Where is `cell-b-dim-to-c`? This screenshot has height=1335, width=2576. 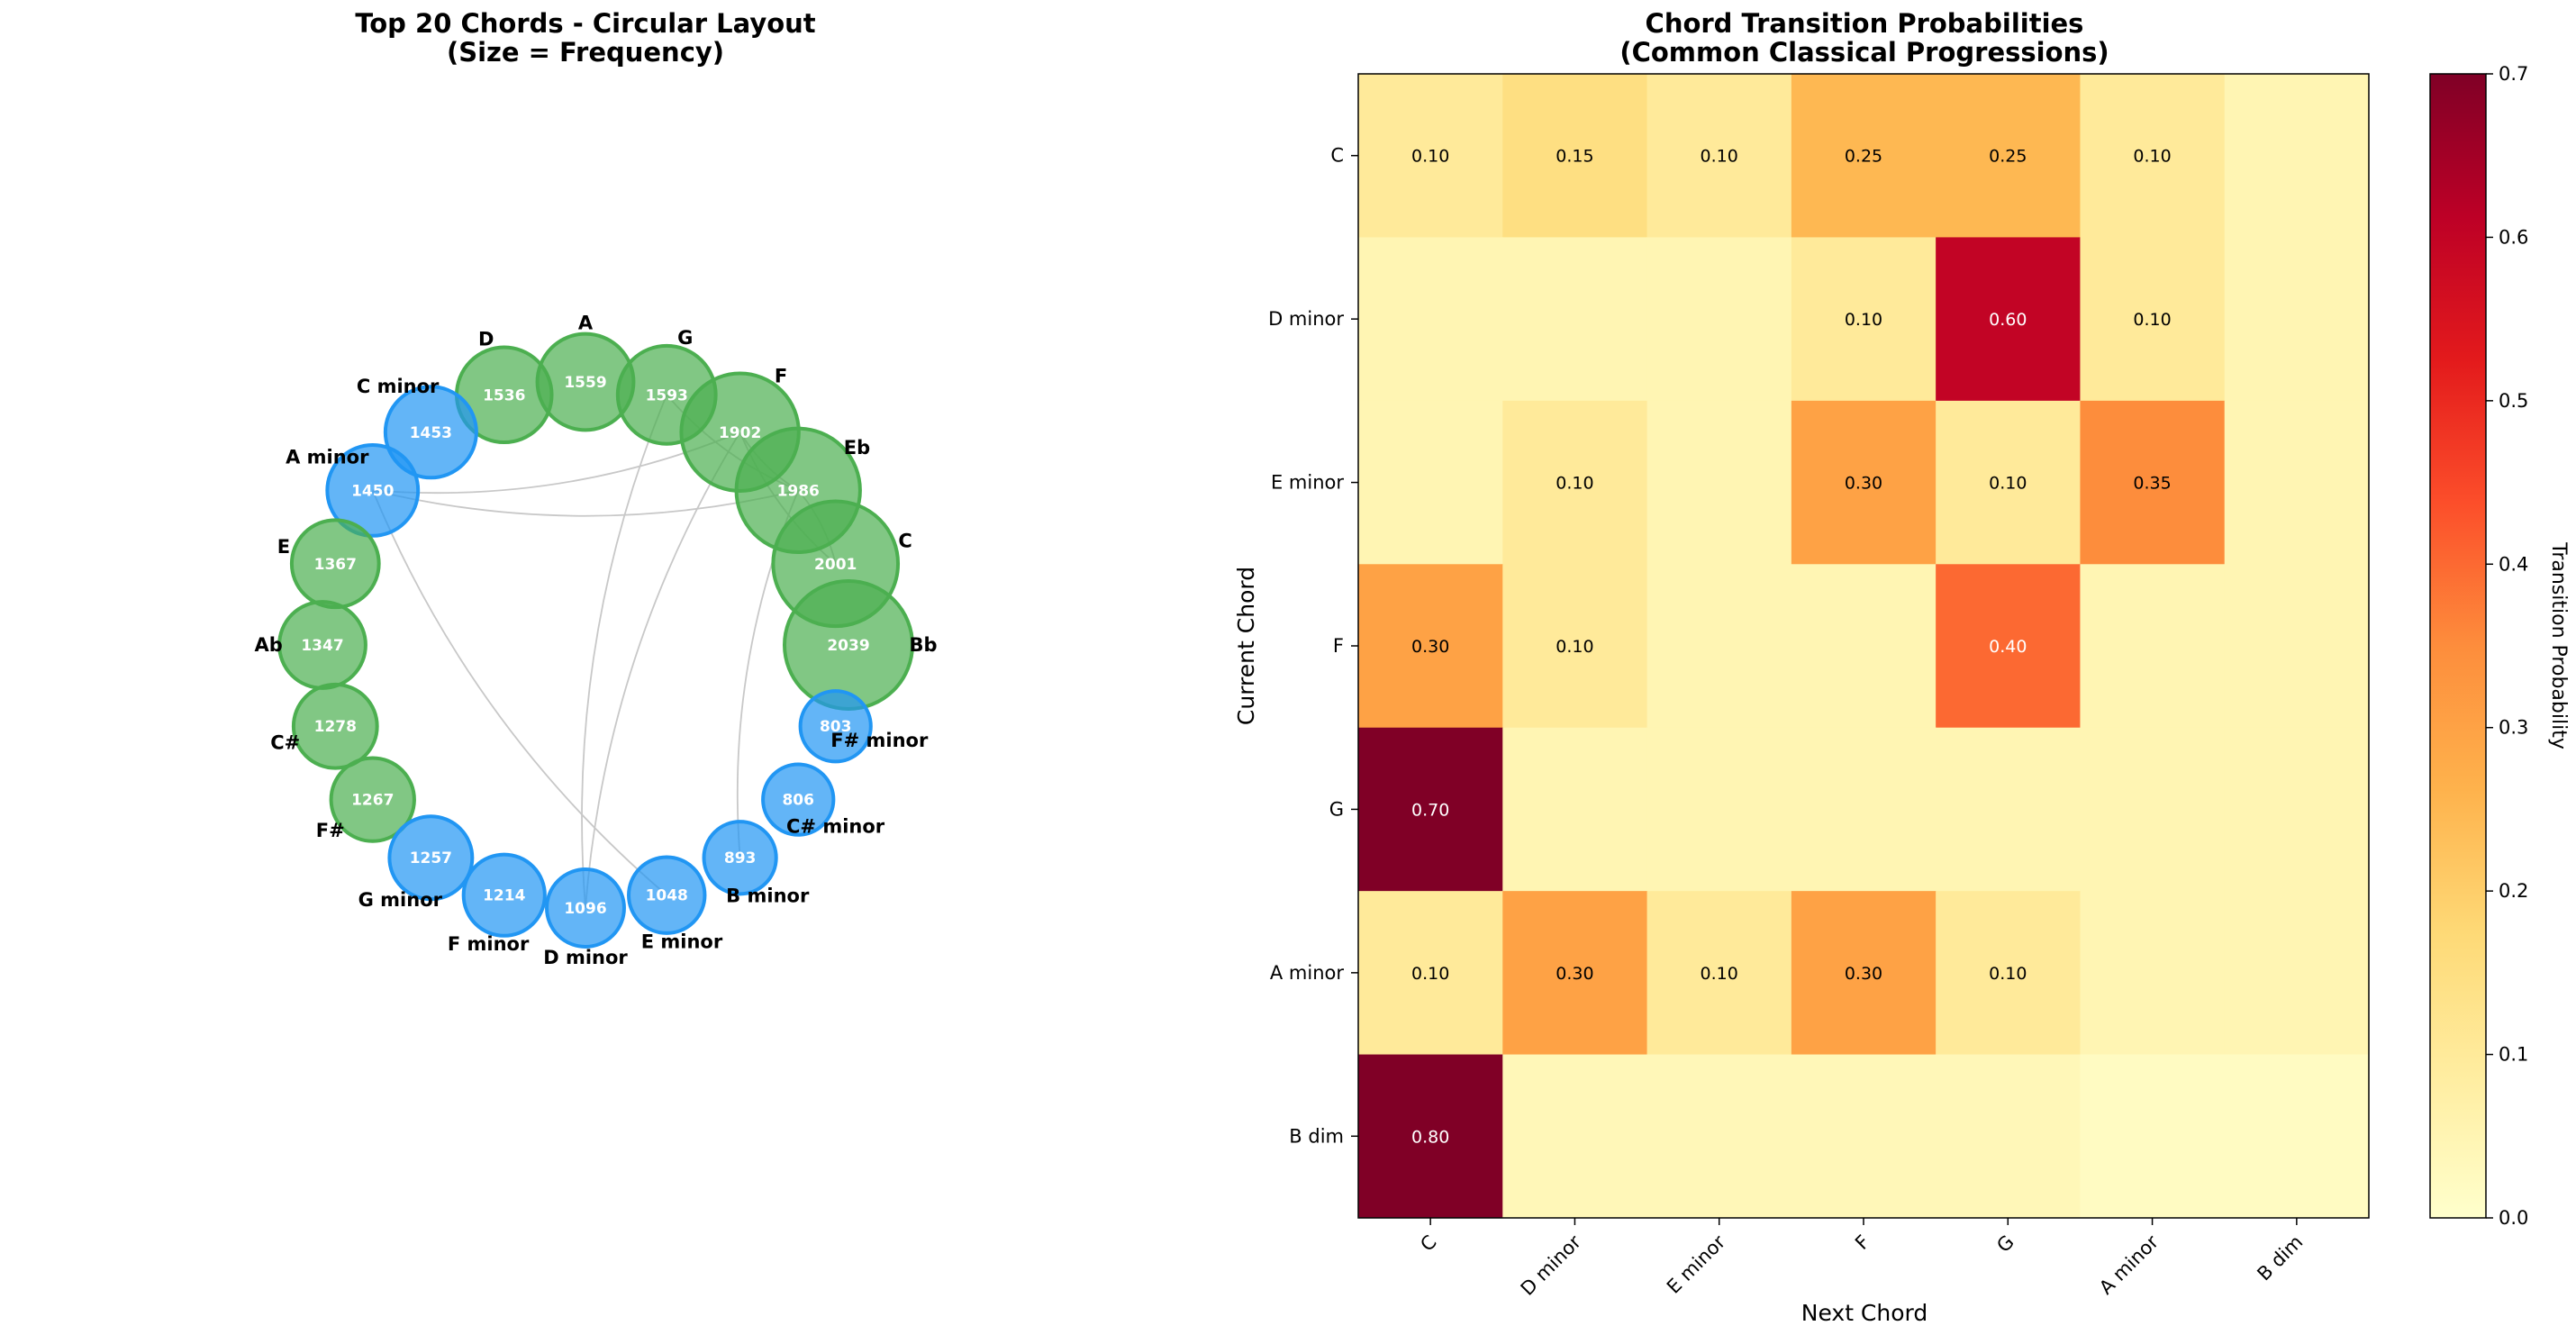 cell-b-dim-to-c is located at coordinates (1430, 1136).